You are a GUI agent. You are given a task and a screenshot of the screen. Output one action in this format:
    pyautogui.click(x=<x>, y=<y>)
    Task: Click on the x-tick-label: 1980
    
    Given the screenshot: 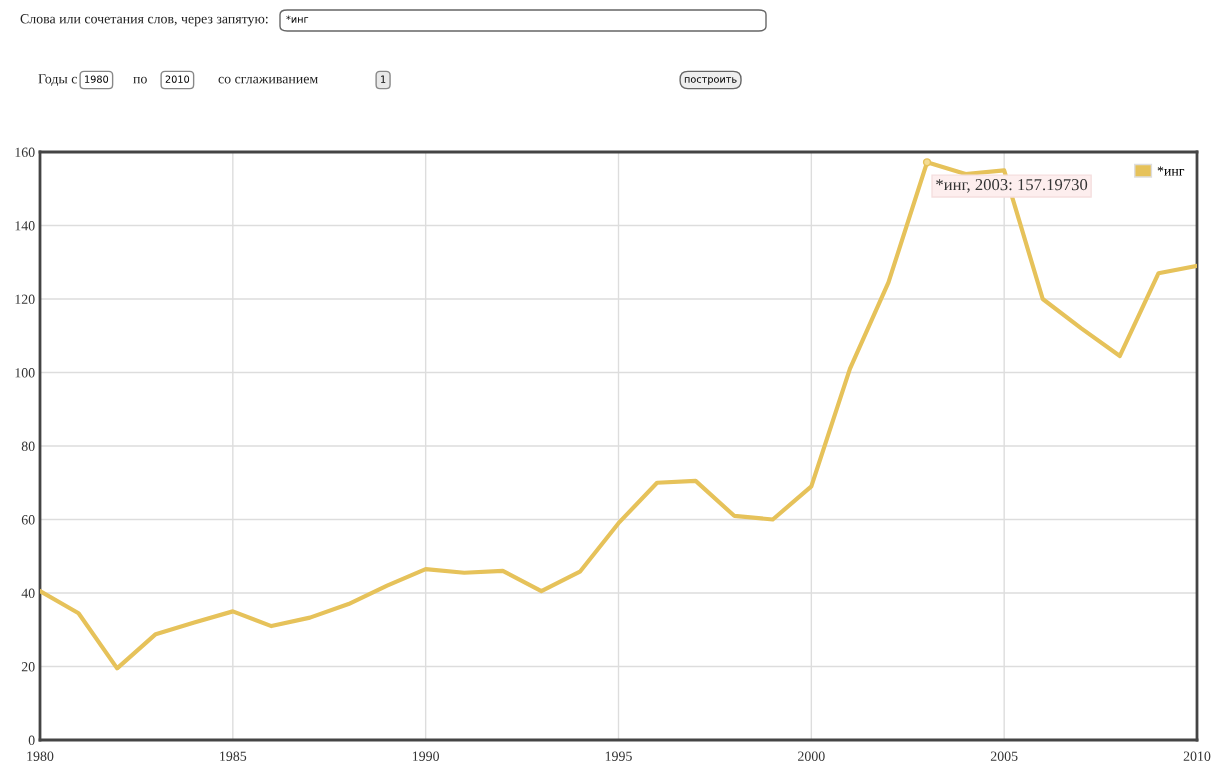 What is the action you would take?
    pyautogui.click(x=40, y=756)
    